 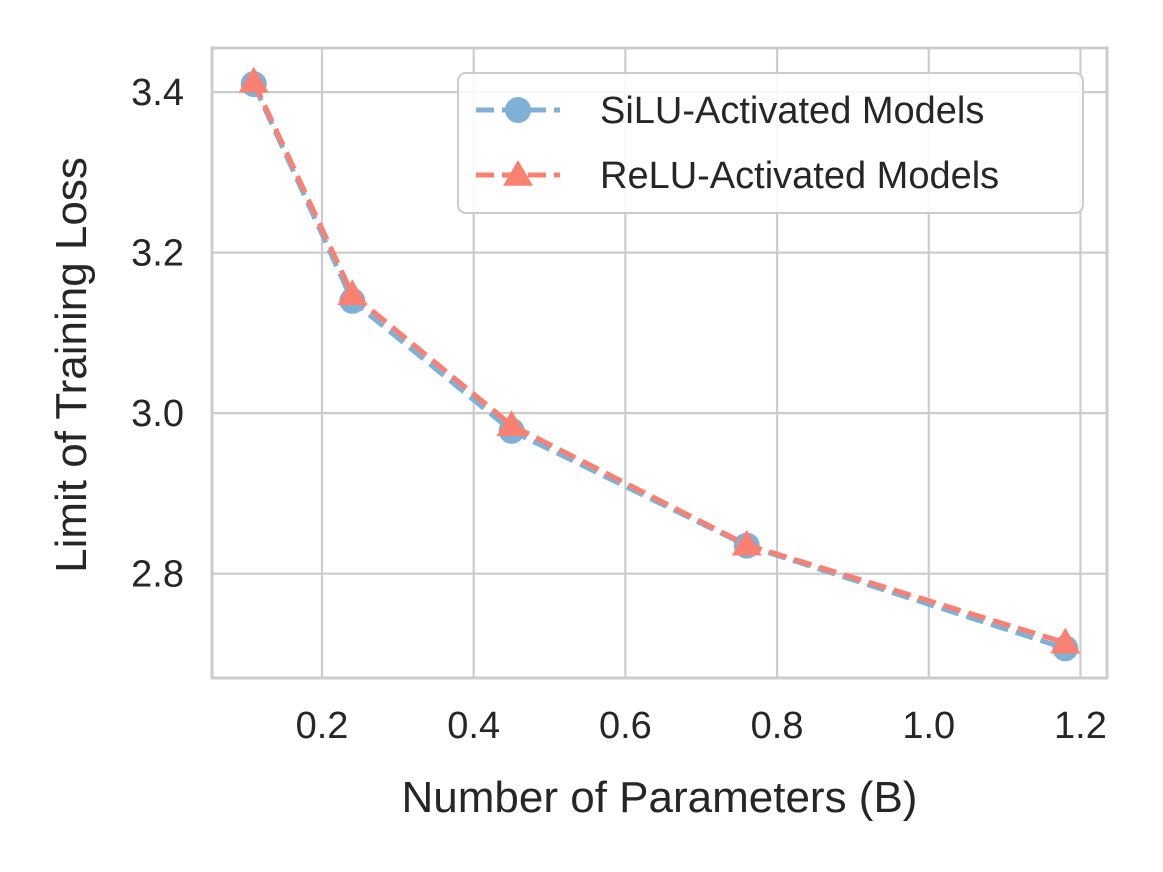 What do you see at coordinates (777, 726) in the screenshot?
I see `x-tick-label: 0.8` at bounding box center [777, 726].